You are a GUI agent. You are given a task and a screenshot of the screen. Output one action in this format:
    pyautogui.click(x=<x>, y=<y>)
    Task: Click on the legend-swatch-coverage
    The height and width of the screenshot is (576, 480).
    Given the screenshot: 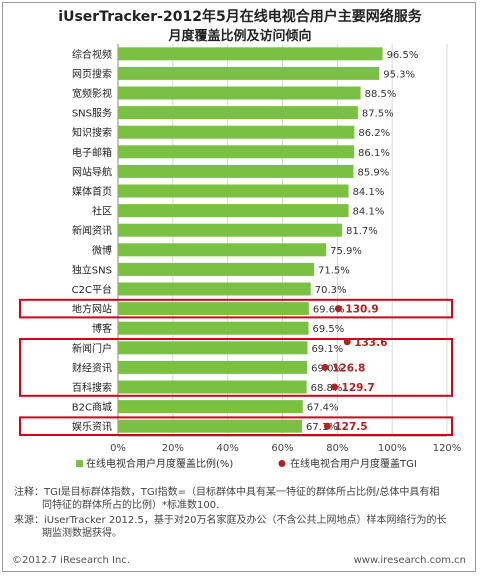 What is the action you would take?
    pyautogui.click(x=79, y=463)
    